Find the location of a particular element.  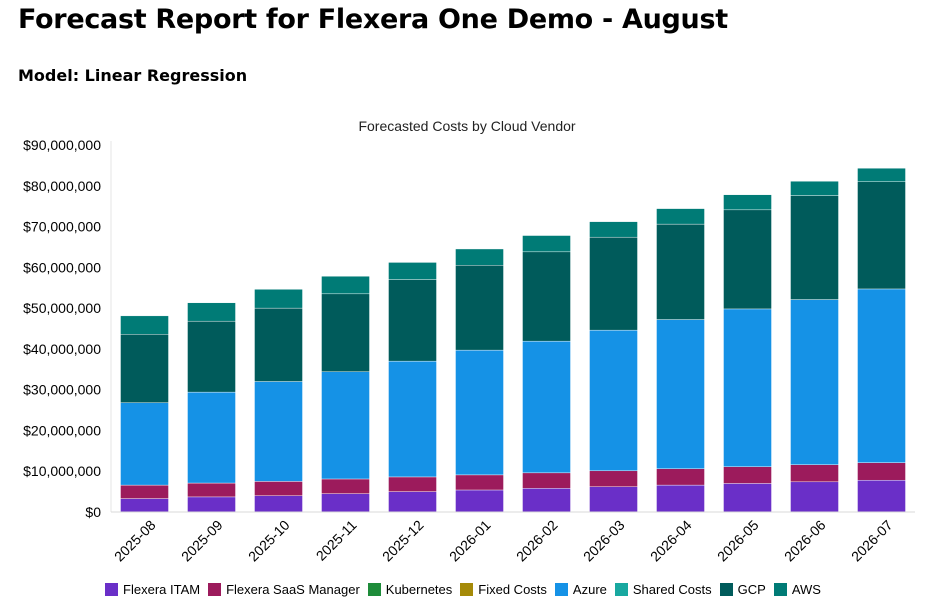

legend-label: GCP is located at coordinates (751, 589).